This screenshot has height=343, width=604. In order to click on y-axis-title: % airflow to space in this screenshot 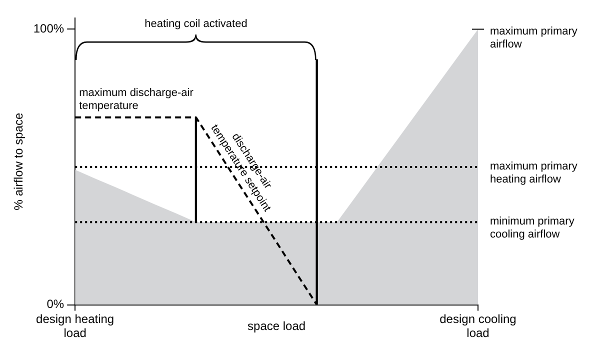, I will do `click(19, 161)`.